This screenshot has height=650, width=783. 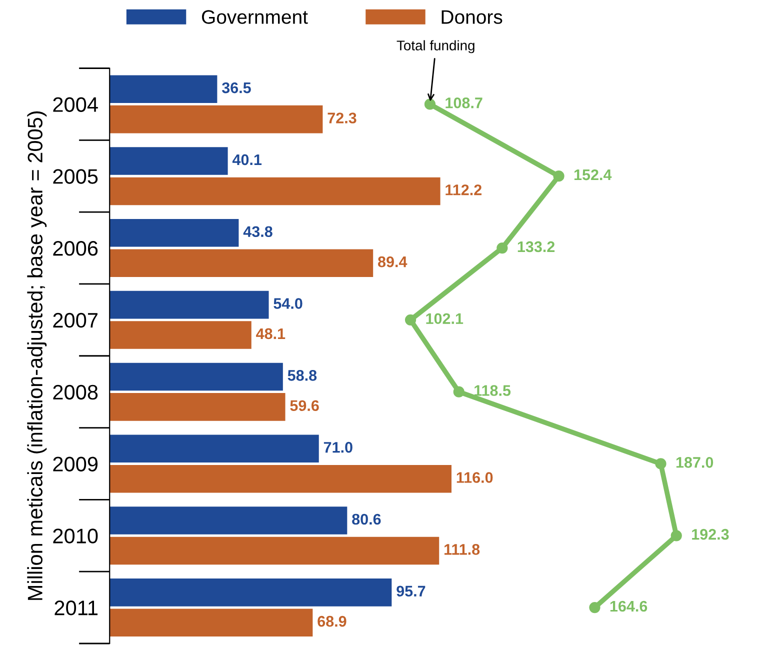 What do you see at coordinates (710, 534) in the screenshot?
I see `data-label: 192.3` at bounding box center [710, 534].